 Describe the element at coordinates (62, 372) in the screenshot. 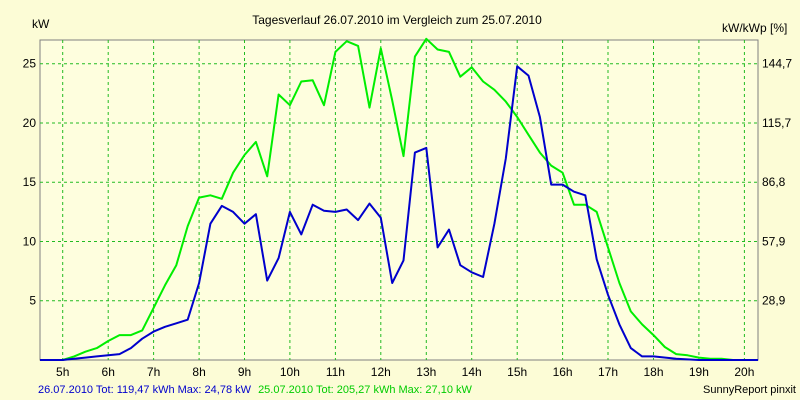

I see `x-tick-label: 5h` at that location.